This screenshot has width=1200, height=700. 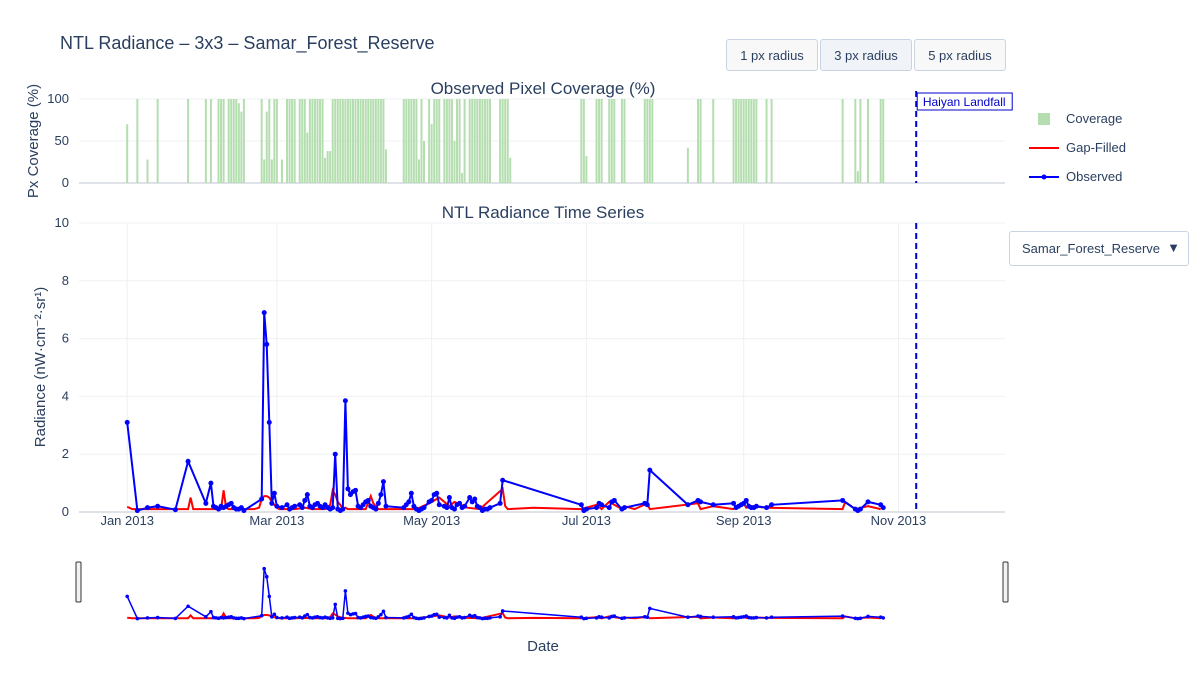 What do you see at coordinates (866, 55) in the screenshot?
I see `radius-3px-button: 3 px radius` at bounding box center [866, 55].